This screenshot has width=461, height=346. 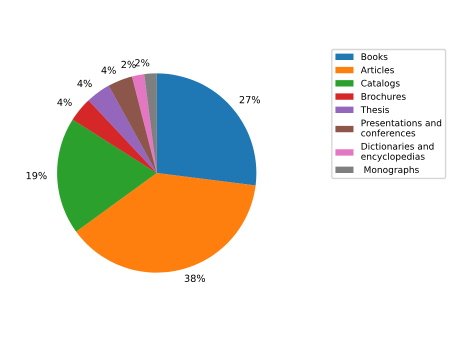 What do you see at coordinates (380, 84) in the screenshot?
I see `legend-label: Catalogs` at bounding box center [380, 84].